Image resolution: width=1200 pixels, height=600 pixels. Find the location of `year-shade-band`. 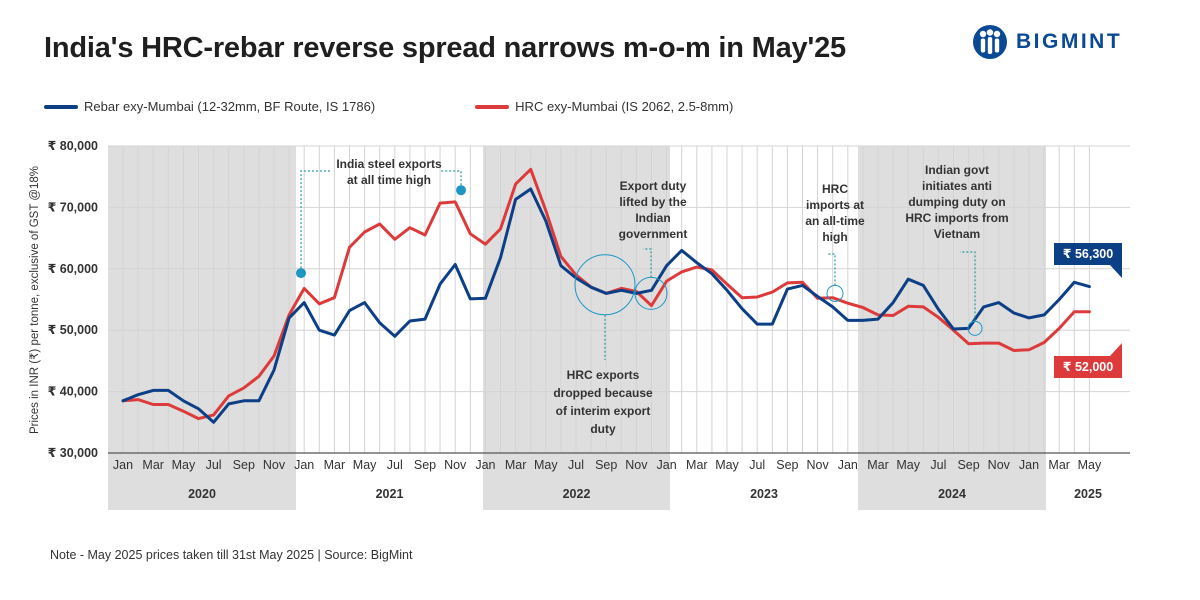

year-shade-band is located at coordinates (202, 328).